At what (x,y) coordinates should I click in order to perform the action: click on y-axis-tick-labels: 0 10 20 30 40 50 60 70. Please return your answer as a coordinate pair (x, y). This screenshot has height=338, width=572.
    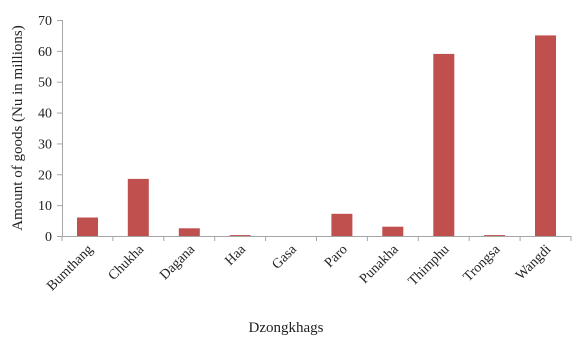
    Looking at the image, I should click on (50, 129).